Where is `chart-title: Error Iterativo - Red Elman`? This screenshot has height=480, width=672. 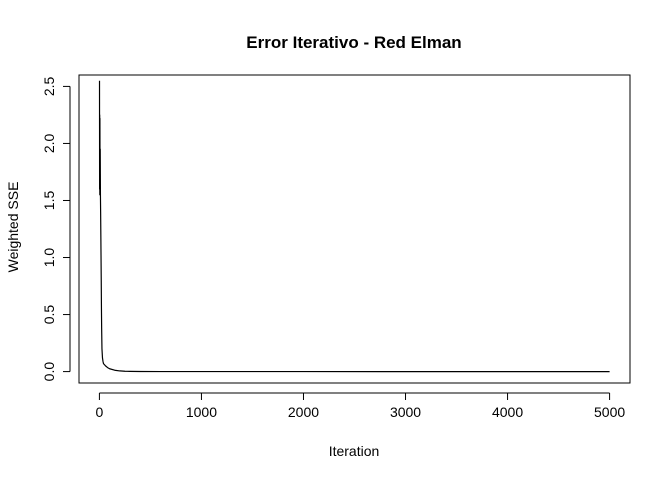 chart-title: Error Iterativo - Red Elman is located at coordinates (353, 42).